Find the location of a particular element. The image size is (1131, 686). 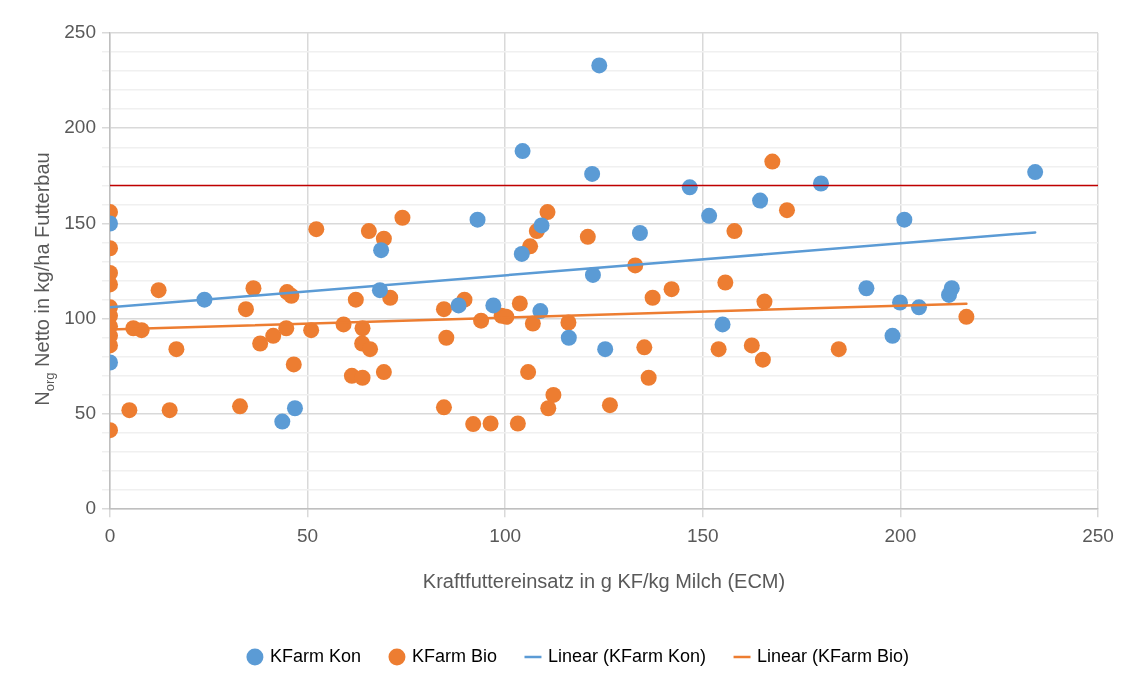

y-tick-label: 50 is located at coordinates (85, 413).